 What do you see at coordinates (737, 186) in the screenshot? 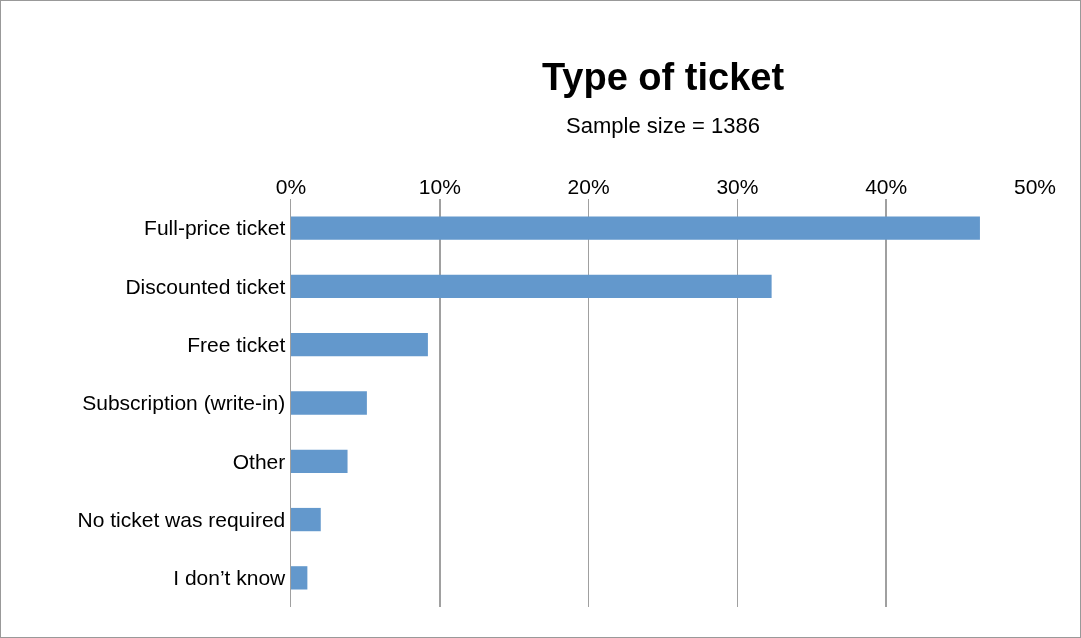
I see `x-tick-label: 30%` at bounding box center [737, 186].